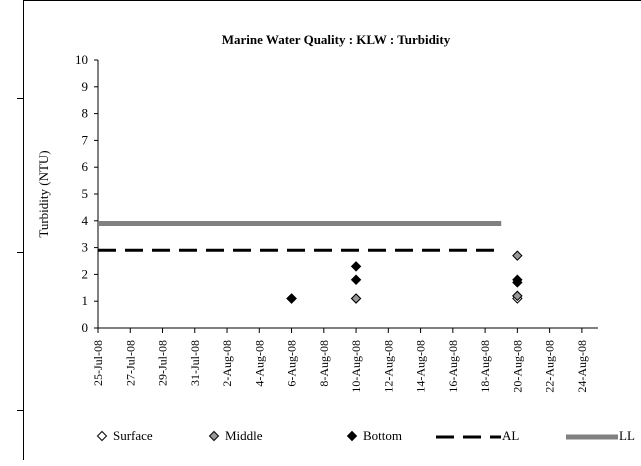 The width and height of the screenshot is (641, 466). I want to click on x-tick-label: 27-Jul-08, so click(130, 363).